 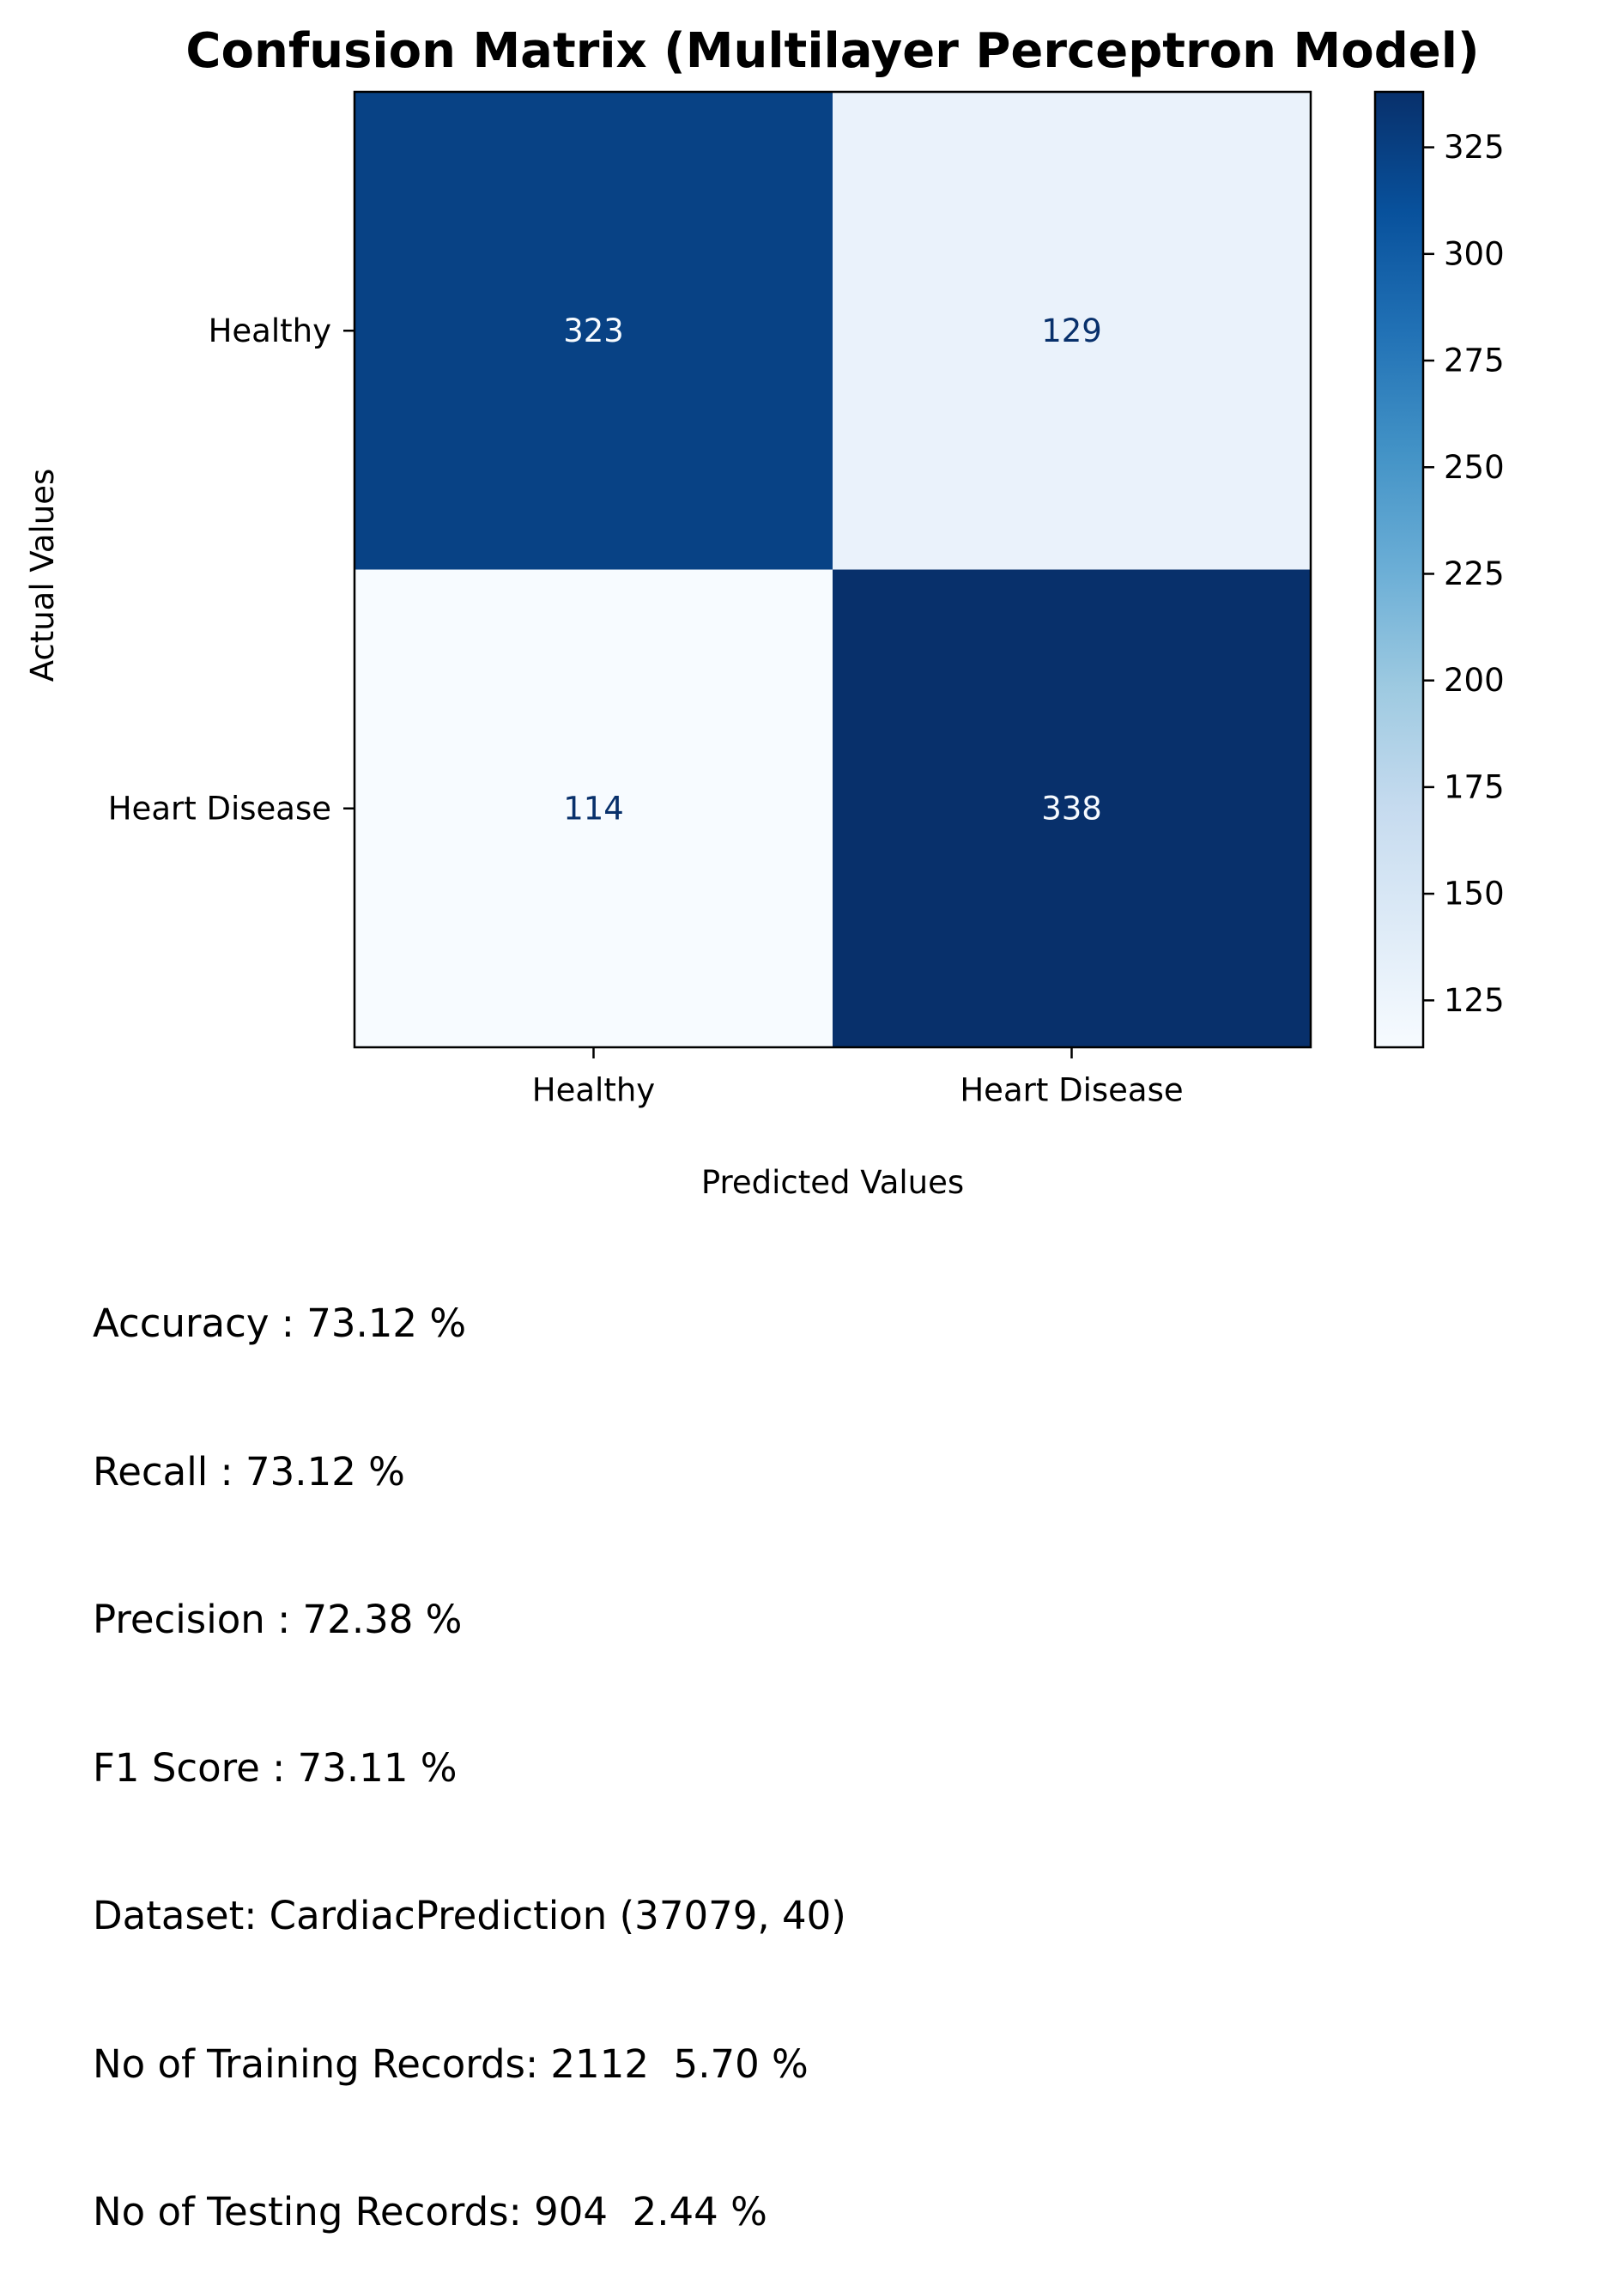 I want to click on x-axis-ticks: Healthy Heart Disease, so click(x=858, y=1078).